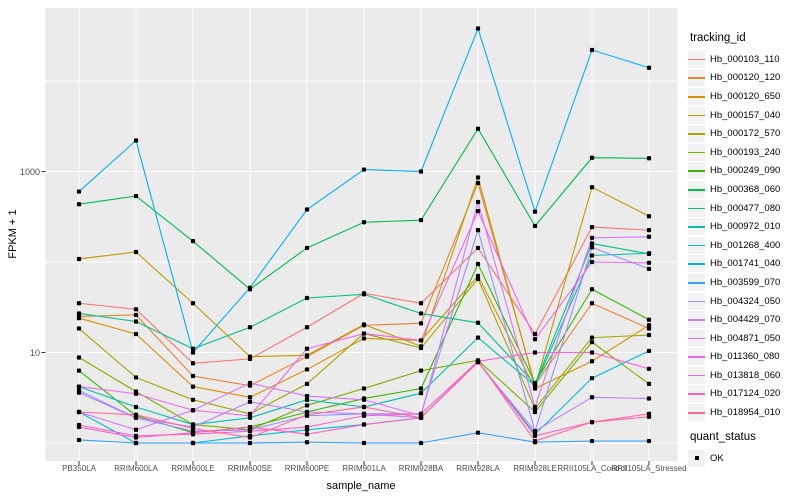  Describe the element at coordinates (744, 458) in the screenshot. I see `legend-entry-ok: OK` at that location.